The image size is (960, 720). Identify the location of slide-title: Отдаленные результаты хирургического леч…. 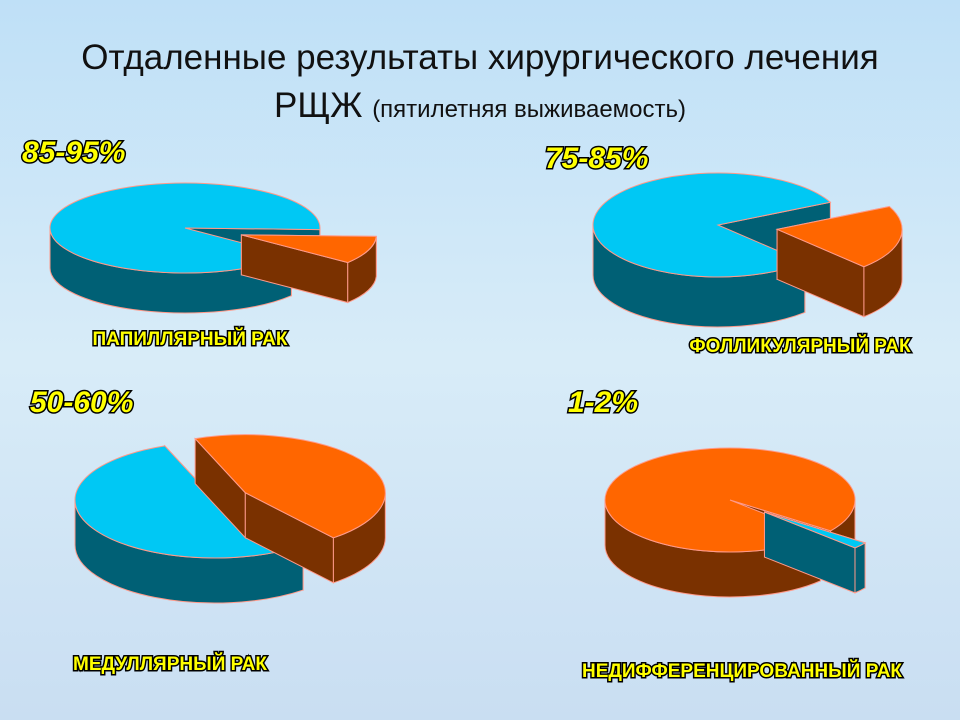
(480, 57).